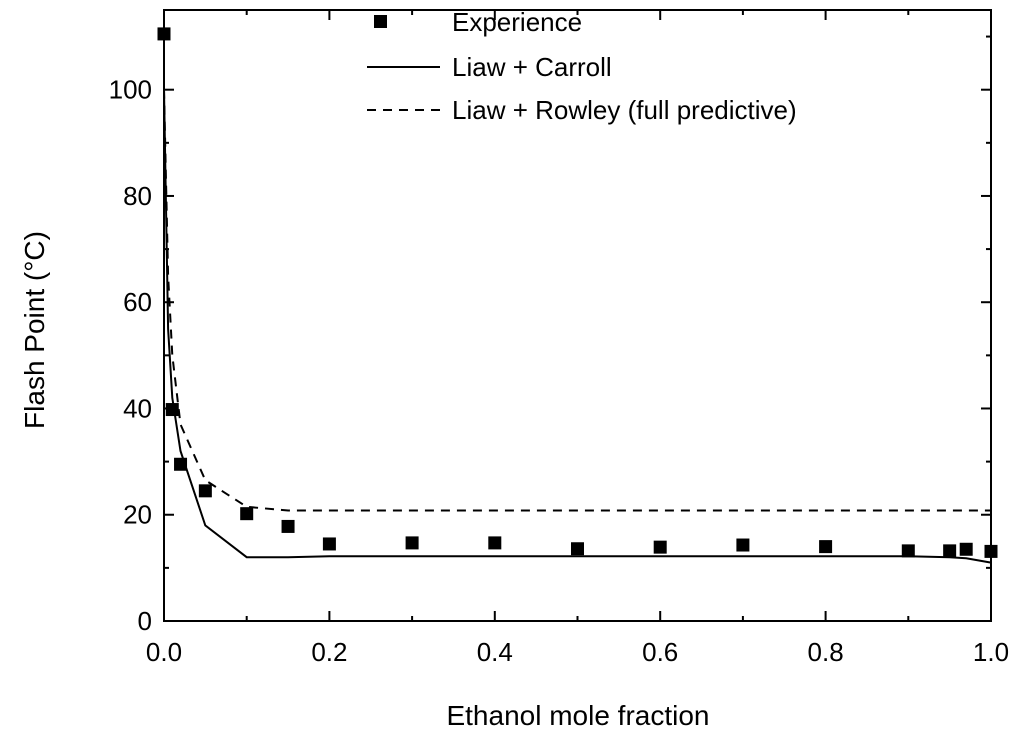 This screenshot has width=1021, height=735. I want to click on legend-label-liaw-rowley: Liaw + Rowley (full predictive), so click(624, 110).